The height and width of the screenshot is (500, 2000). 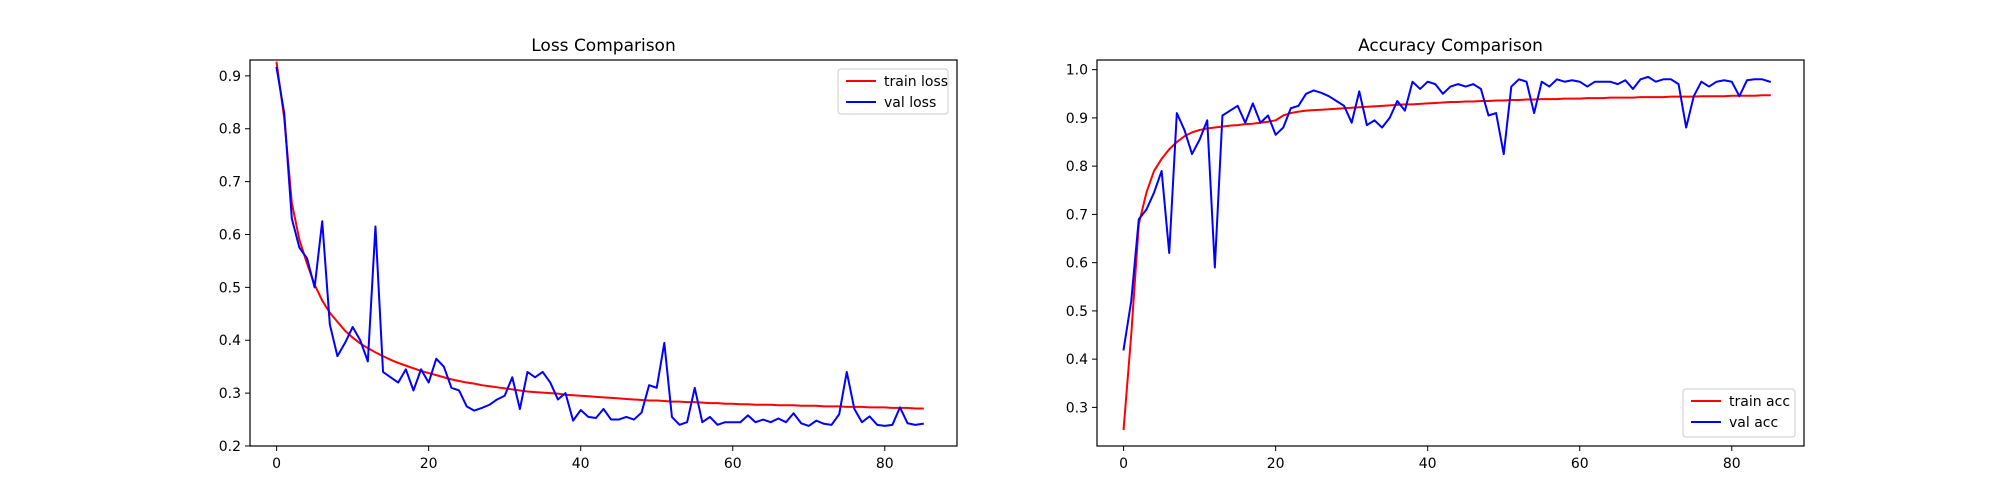 What do you see at coordinates (276, 464) in the screenshot?
I see `loss-x-tick-label: 0` at bounding box center [276, 464].